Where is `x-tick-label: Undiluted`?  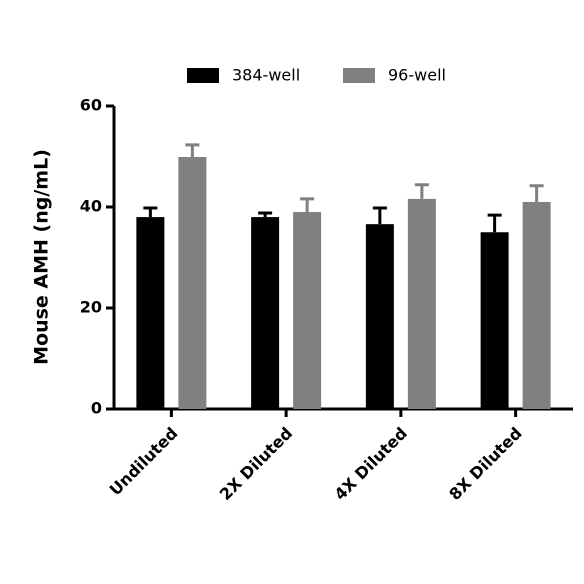 x-tick-label: Undiluted is located at coordinates (144, 462).